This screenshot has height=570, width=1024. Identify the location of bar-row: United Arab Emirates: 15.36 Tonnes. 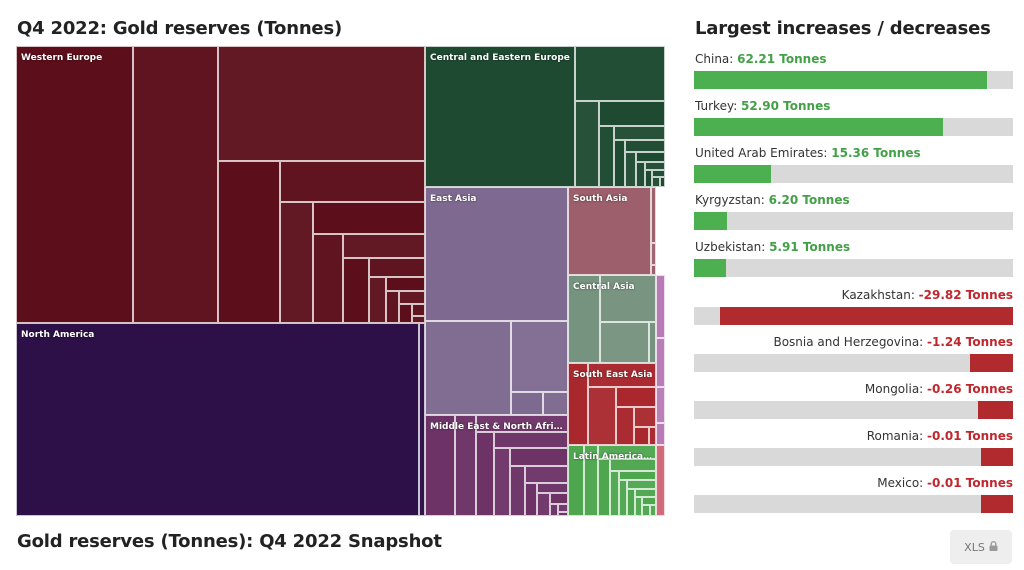
(853, 166).